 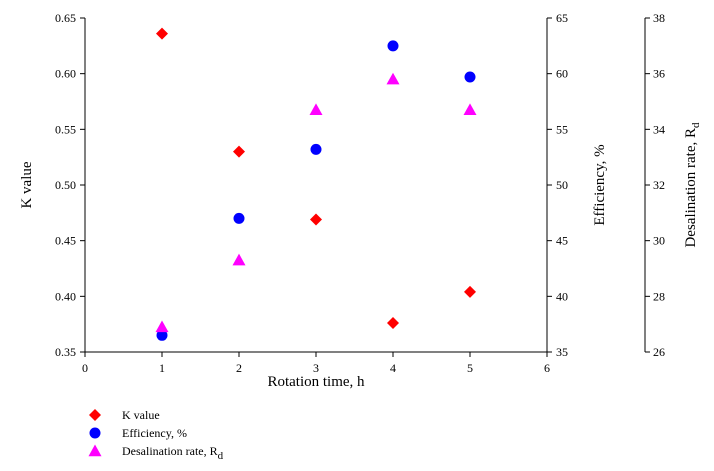 What do you see at coordinates (95, 415) in the screenshot?
I see `legend-k-value-marker` at bounding box center [95, 415].